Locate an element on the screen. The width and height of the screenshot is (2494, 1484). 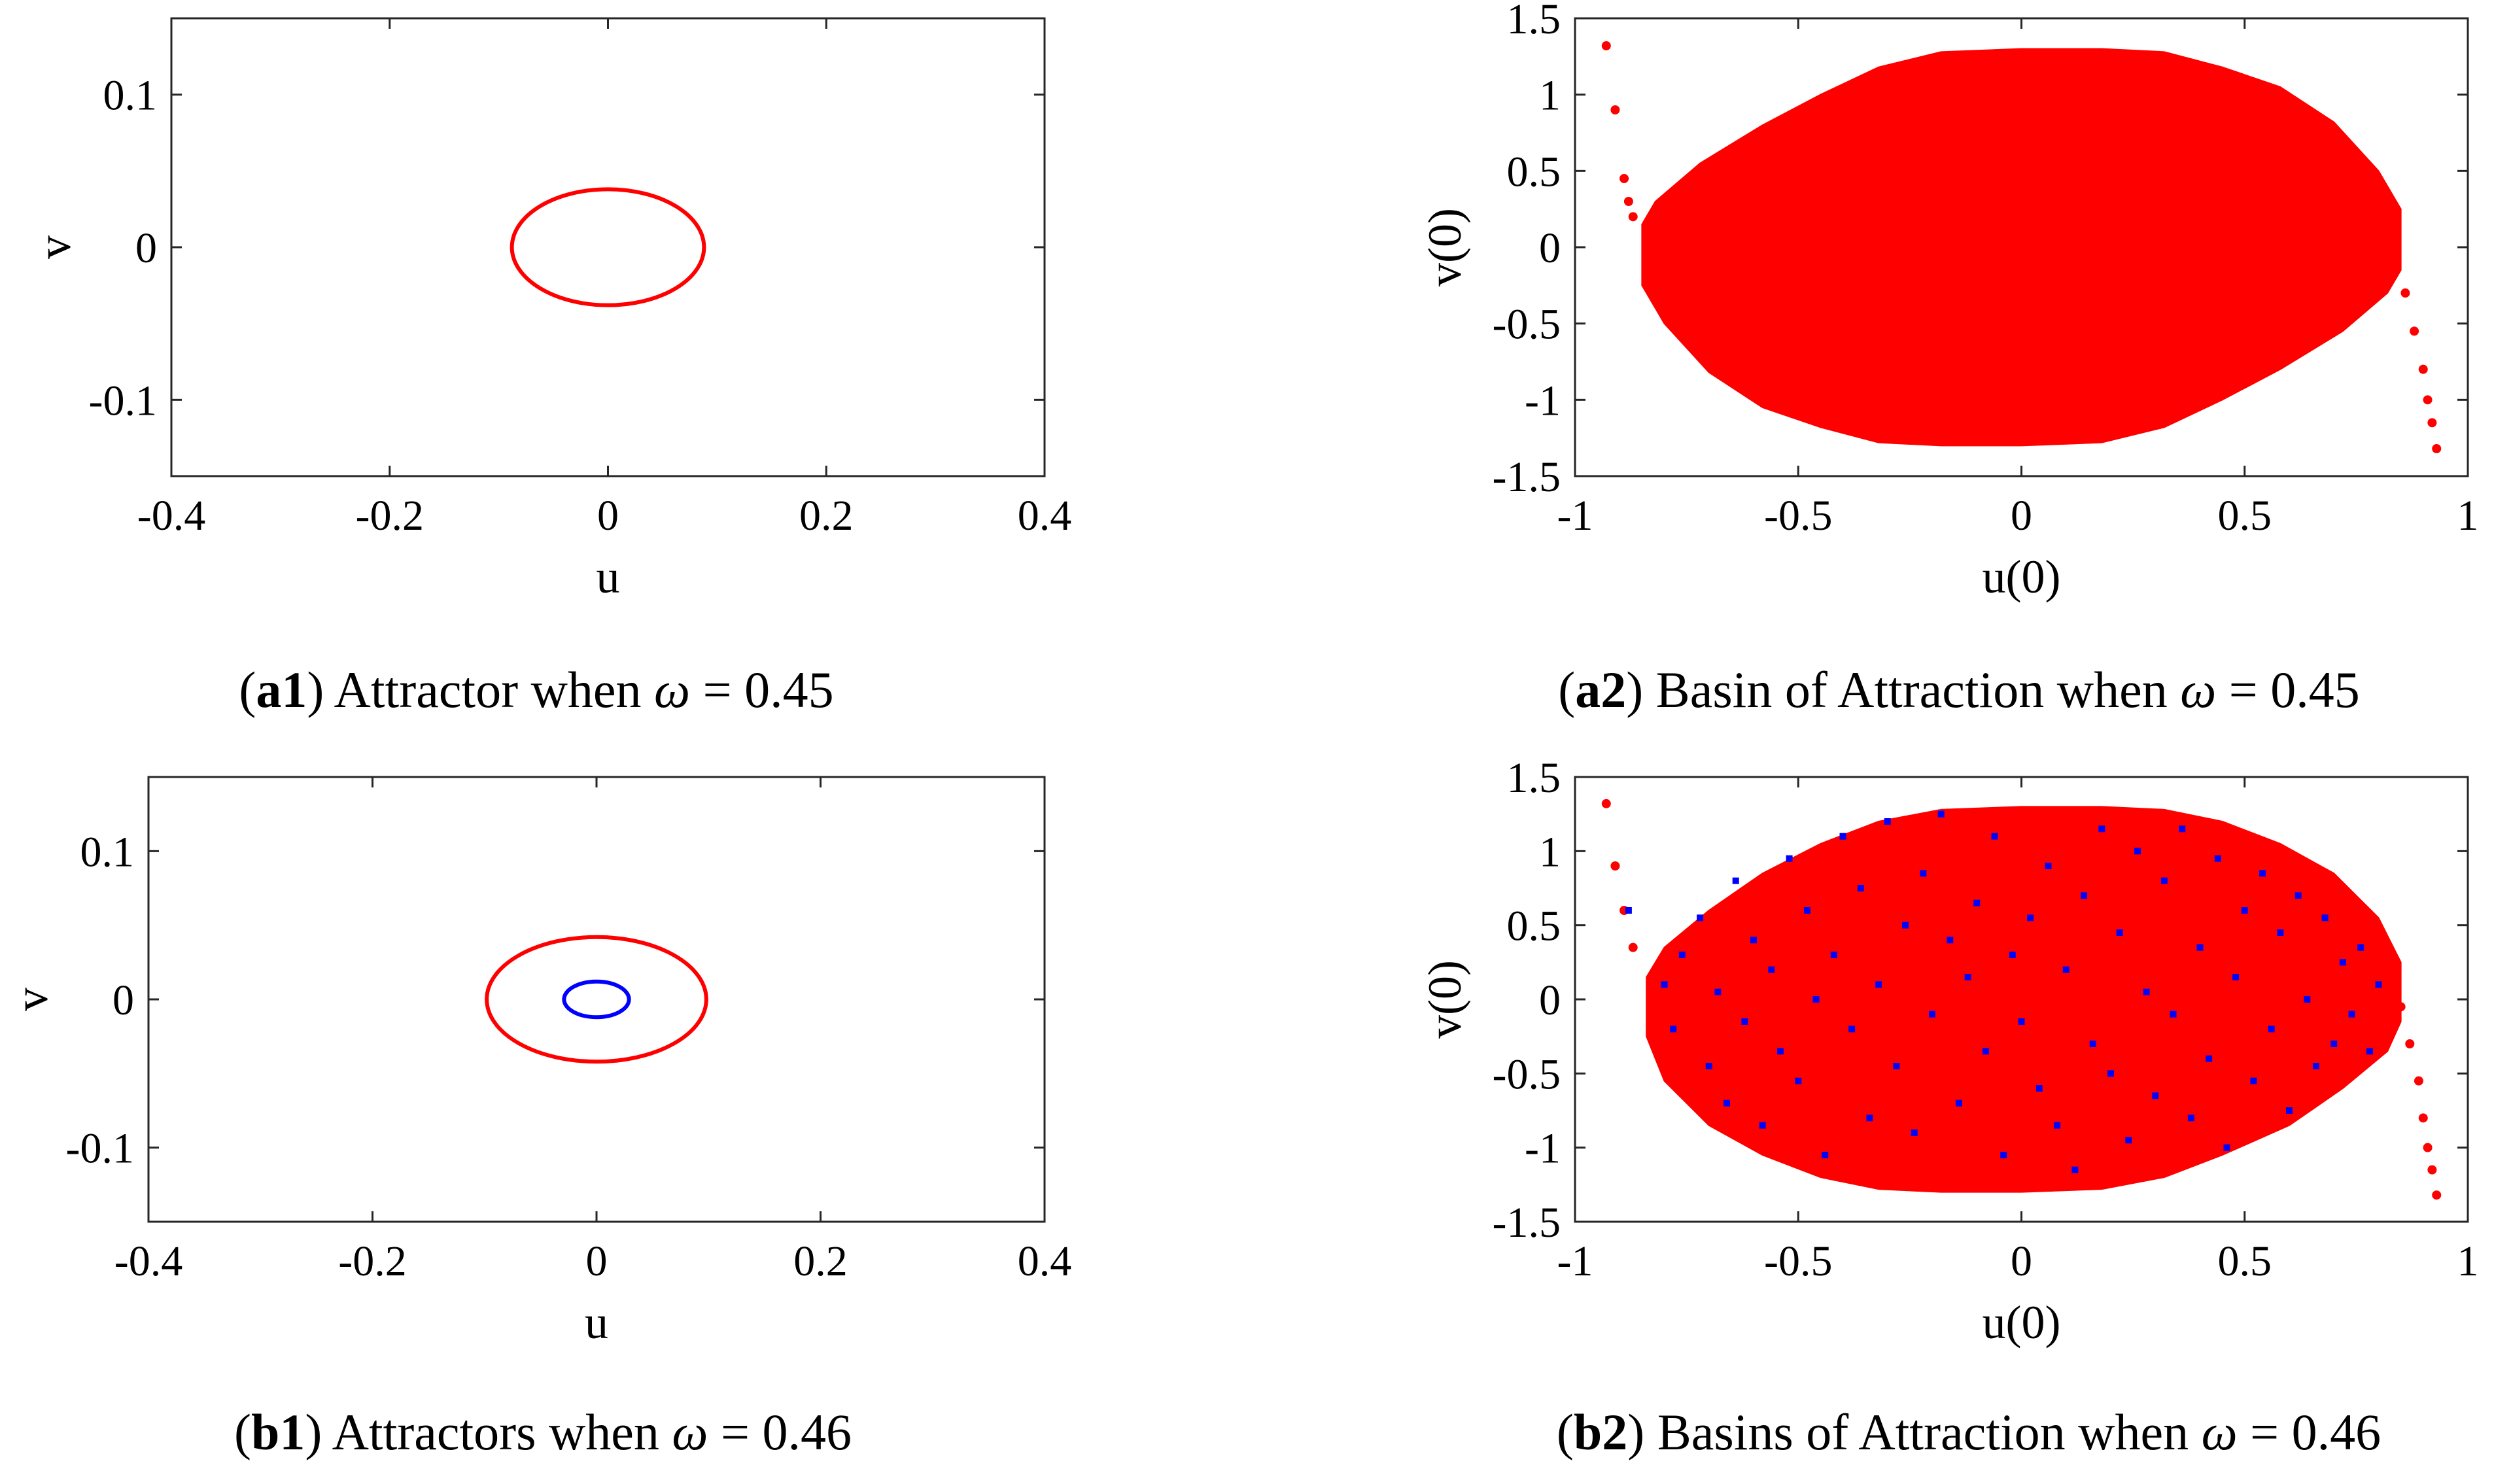
chart-b2-xtick-label-2: 0 is located at coordinates (2021, 1261).